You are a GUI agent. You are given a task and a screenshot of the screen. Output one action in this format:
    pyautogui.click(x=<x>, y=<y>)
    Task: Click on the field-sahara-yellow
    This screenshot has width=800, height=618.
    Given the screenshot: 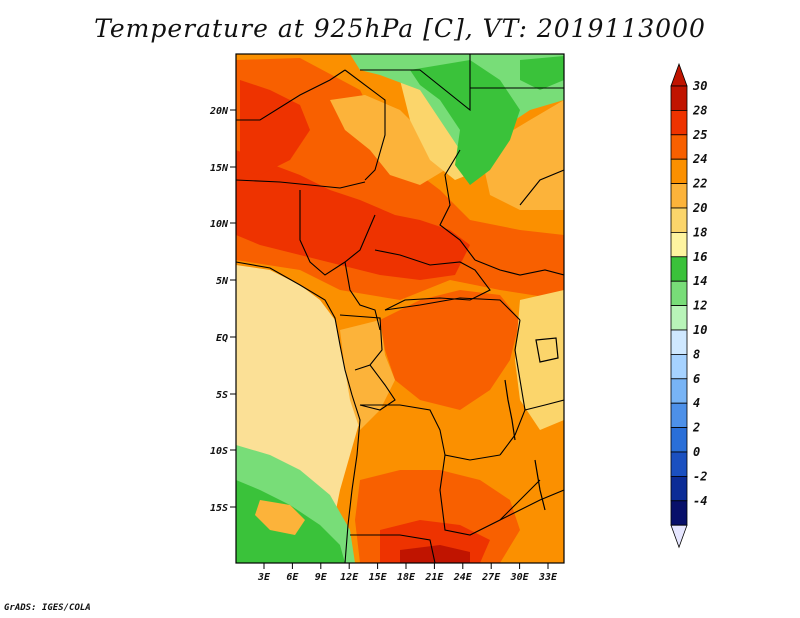 What is the action you would take?
    pyautogui.click(x=387, y=140)
    